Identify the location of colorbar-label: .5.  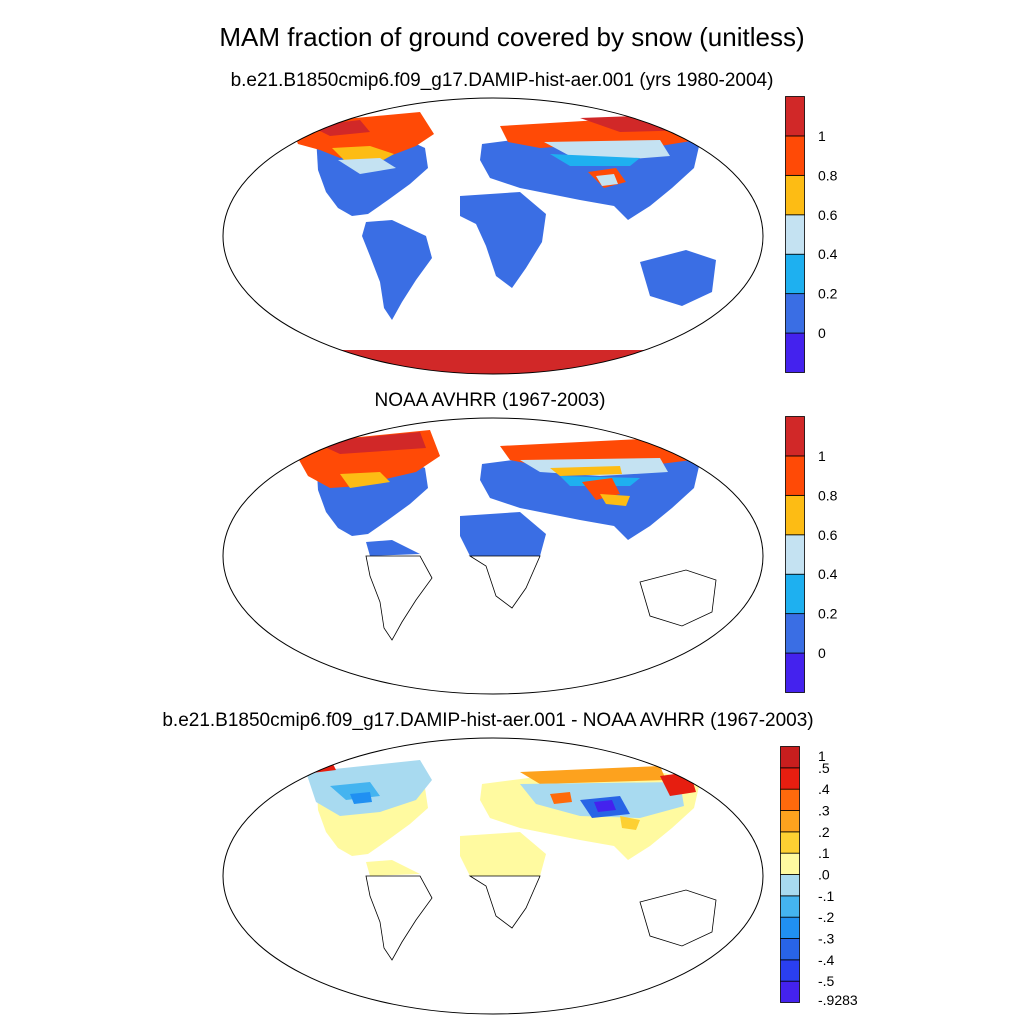
(824, 768).